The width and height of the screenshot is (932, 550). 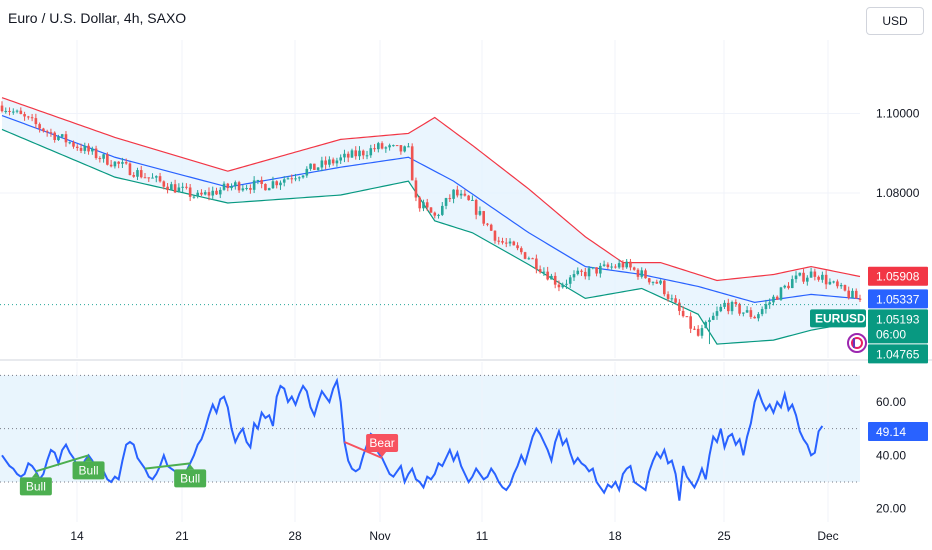 What do you see at coordinates (182, 536) in the screenshot?
I see `time-tick-label: 21` at bounding box center [182, 536].